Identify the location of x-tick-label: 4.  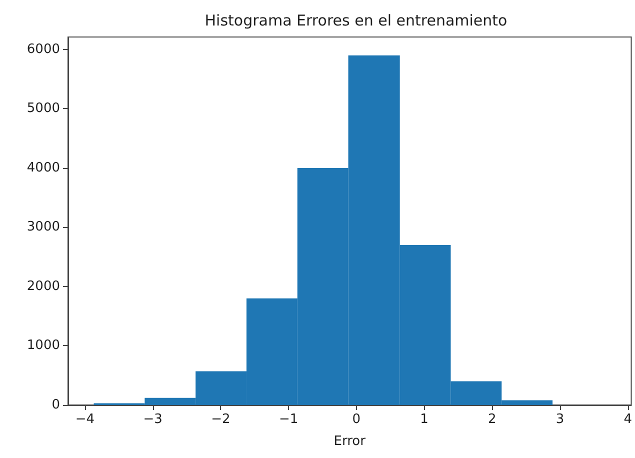
(628, 419).